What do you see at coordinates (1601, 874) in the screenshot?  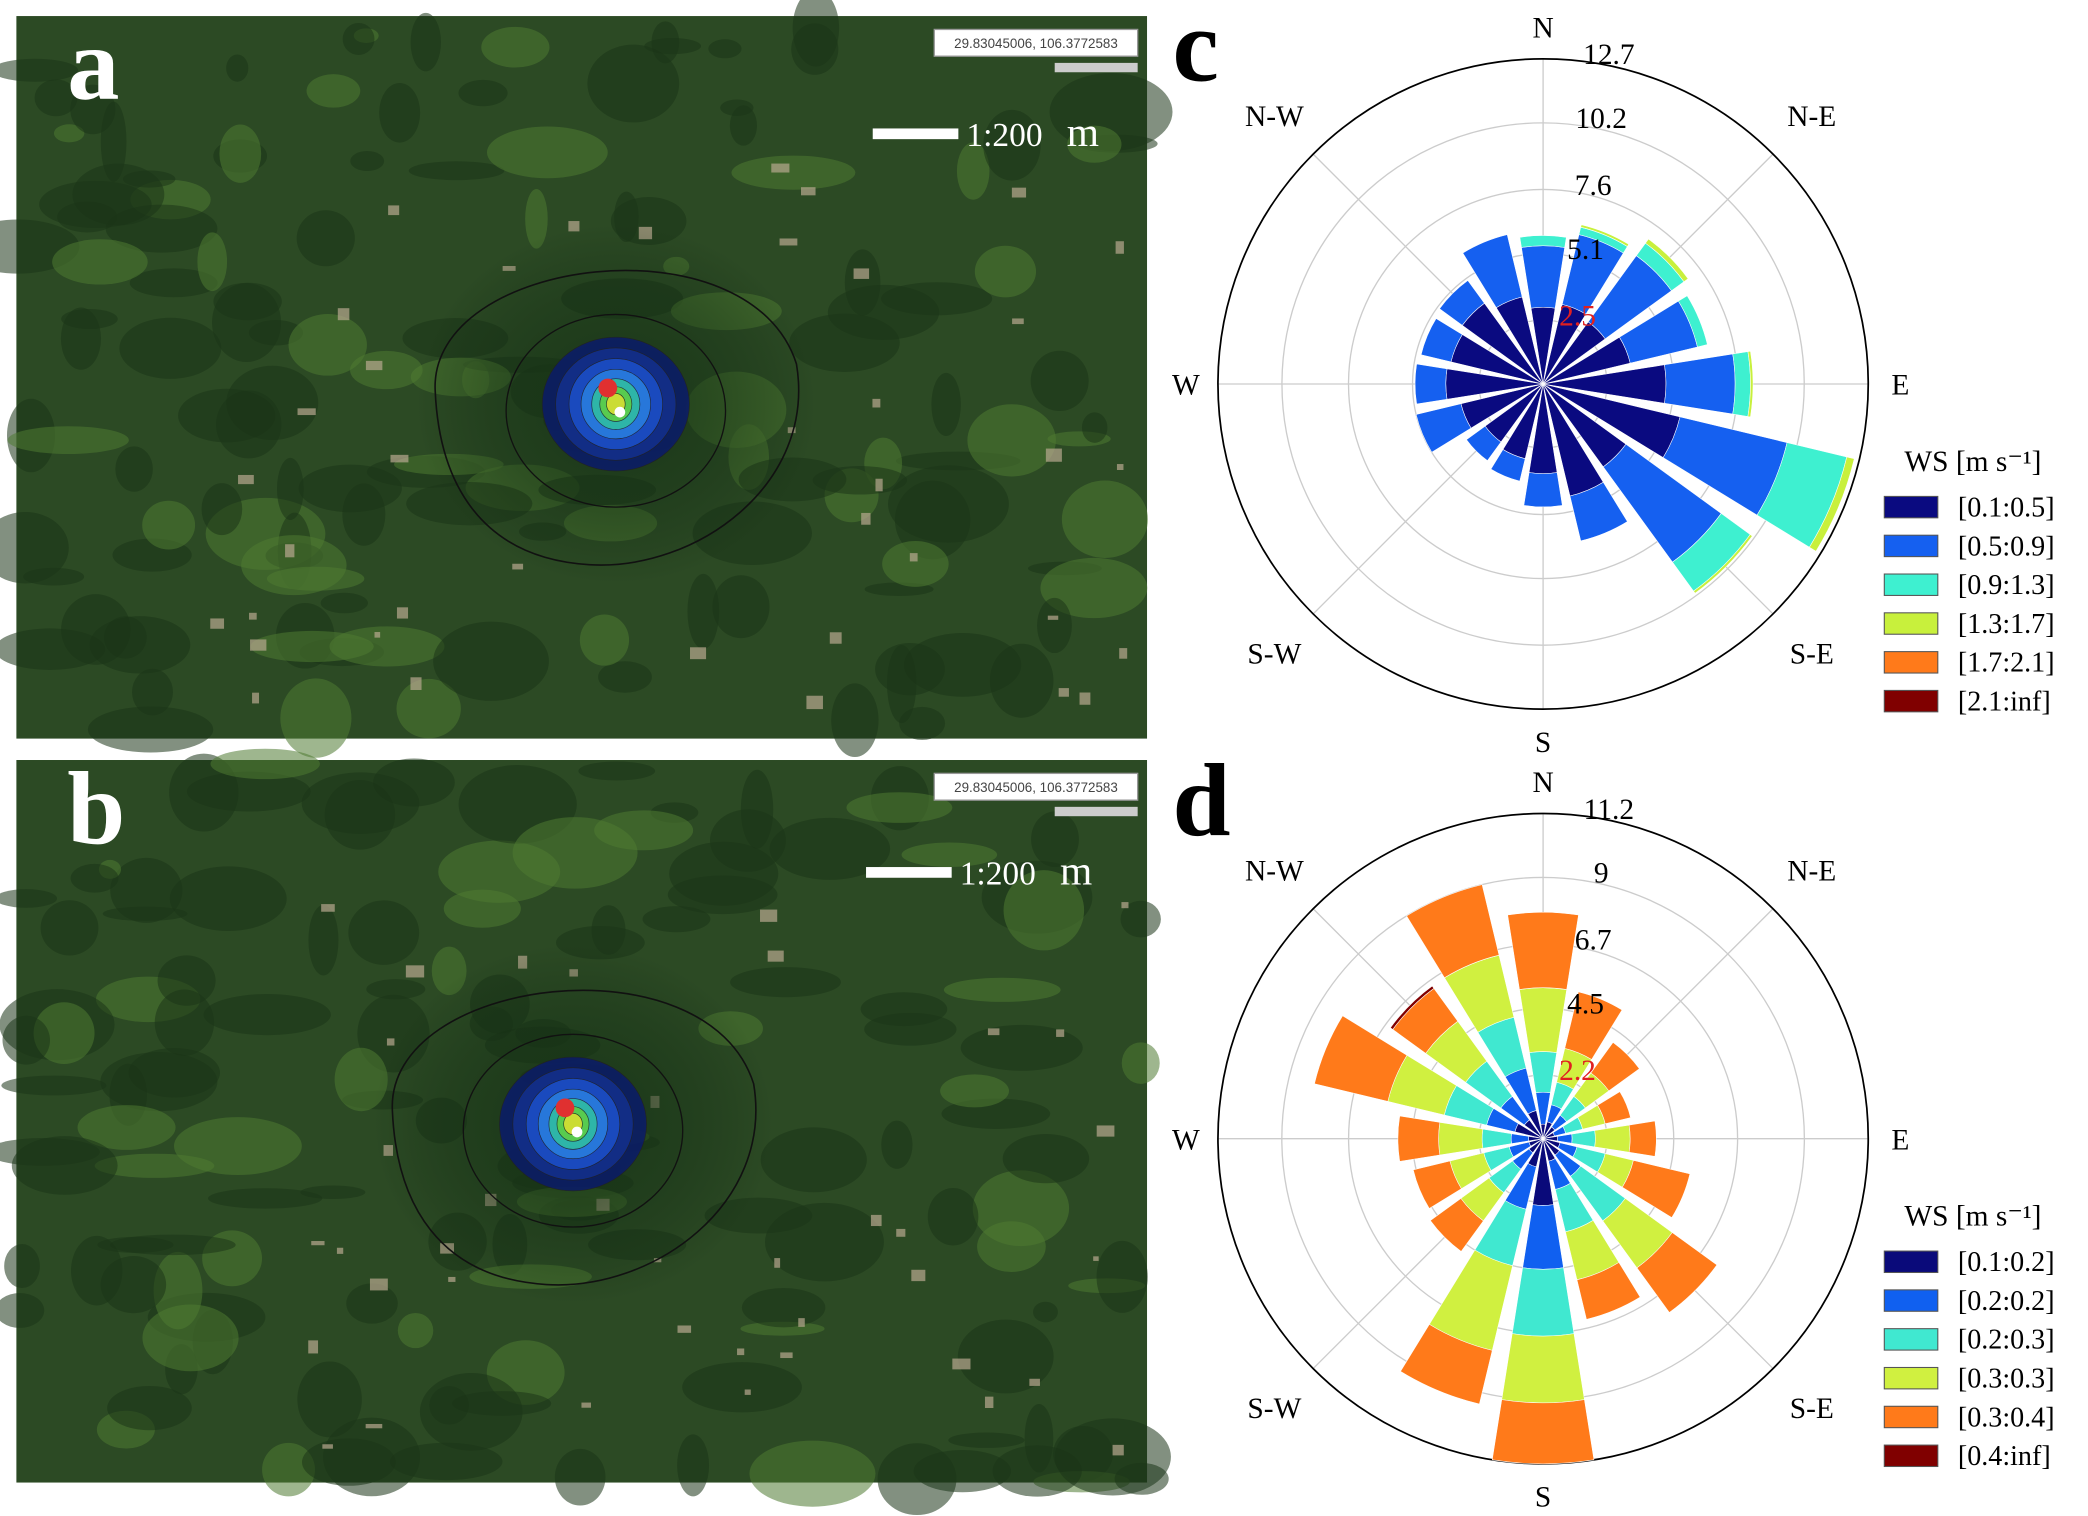 I see `r-tick-label: 9` at bounding box center [1601, 874].